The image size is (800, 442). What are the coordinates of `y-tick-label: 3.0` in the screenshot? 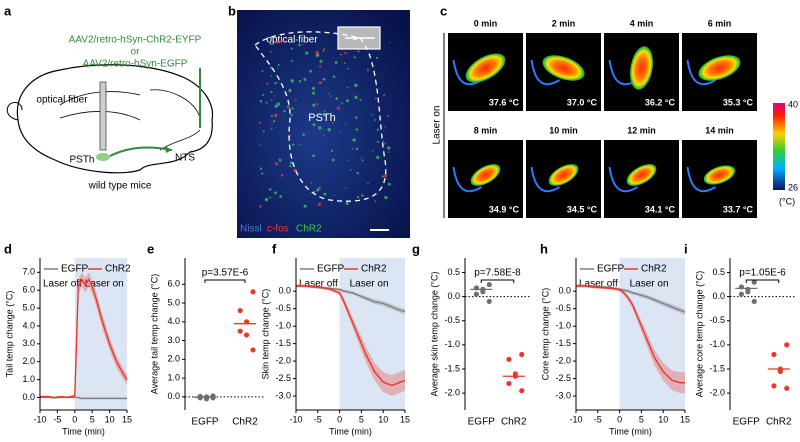 It's located at (173, 340).